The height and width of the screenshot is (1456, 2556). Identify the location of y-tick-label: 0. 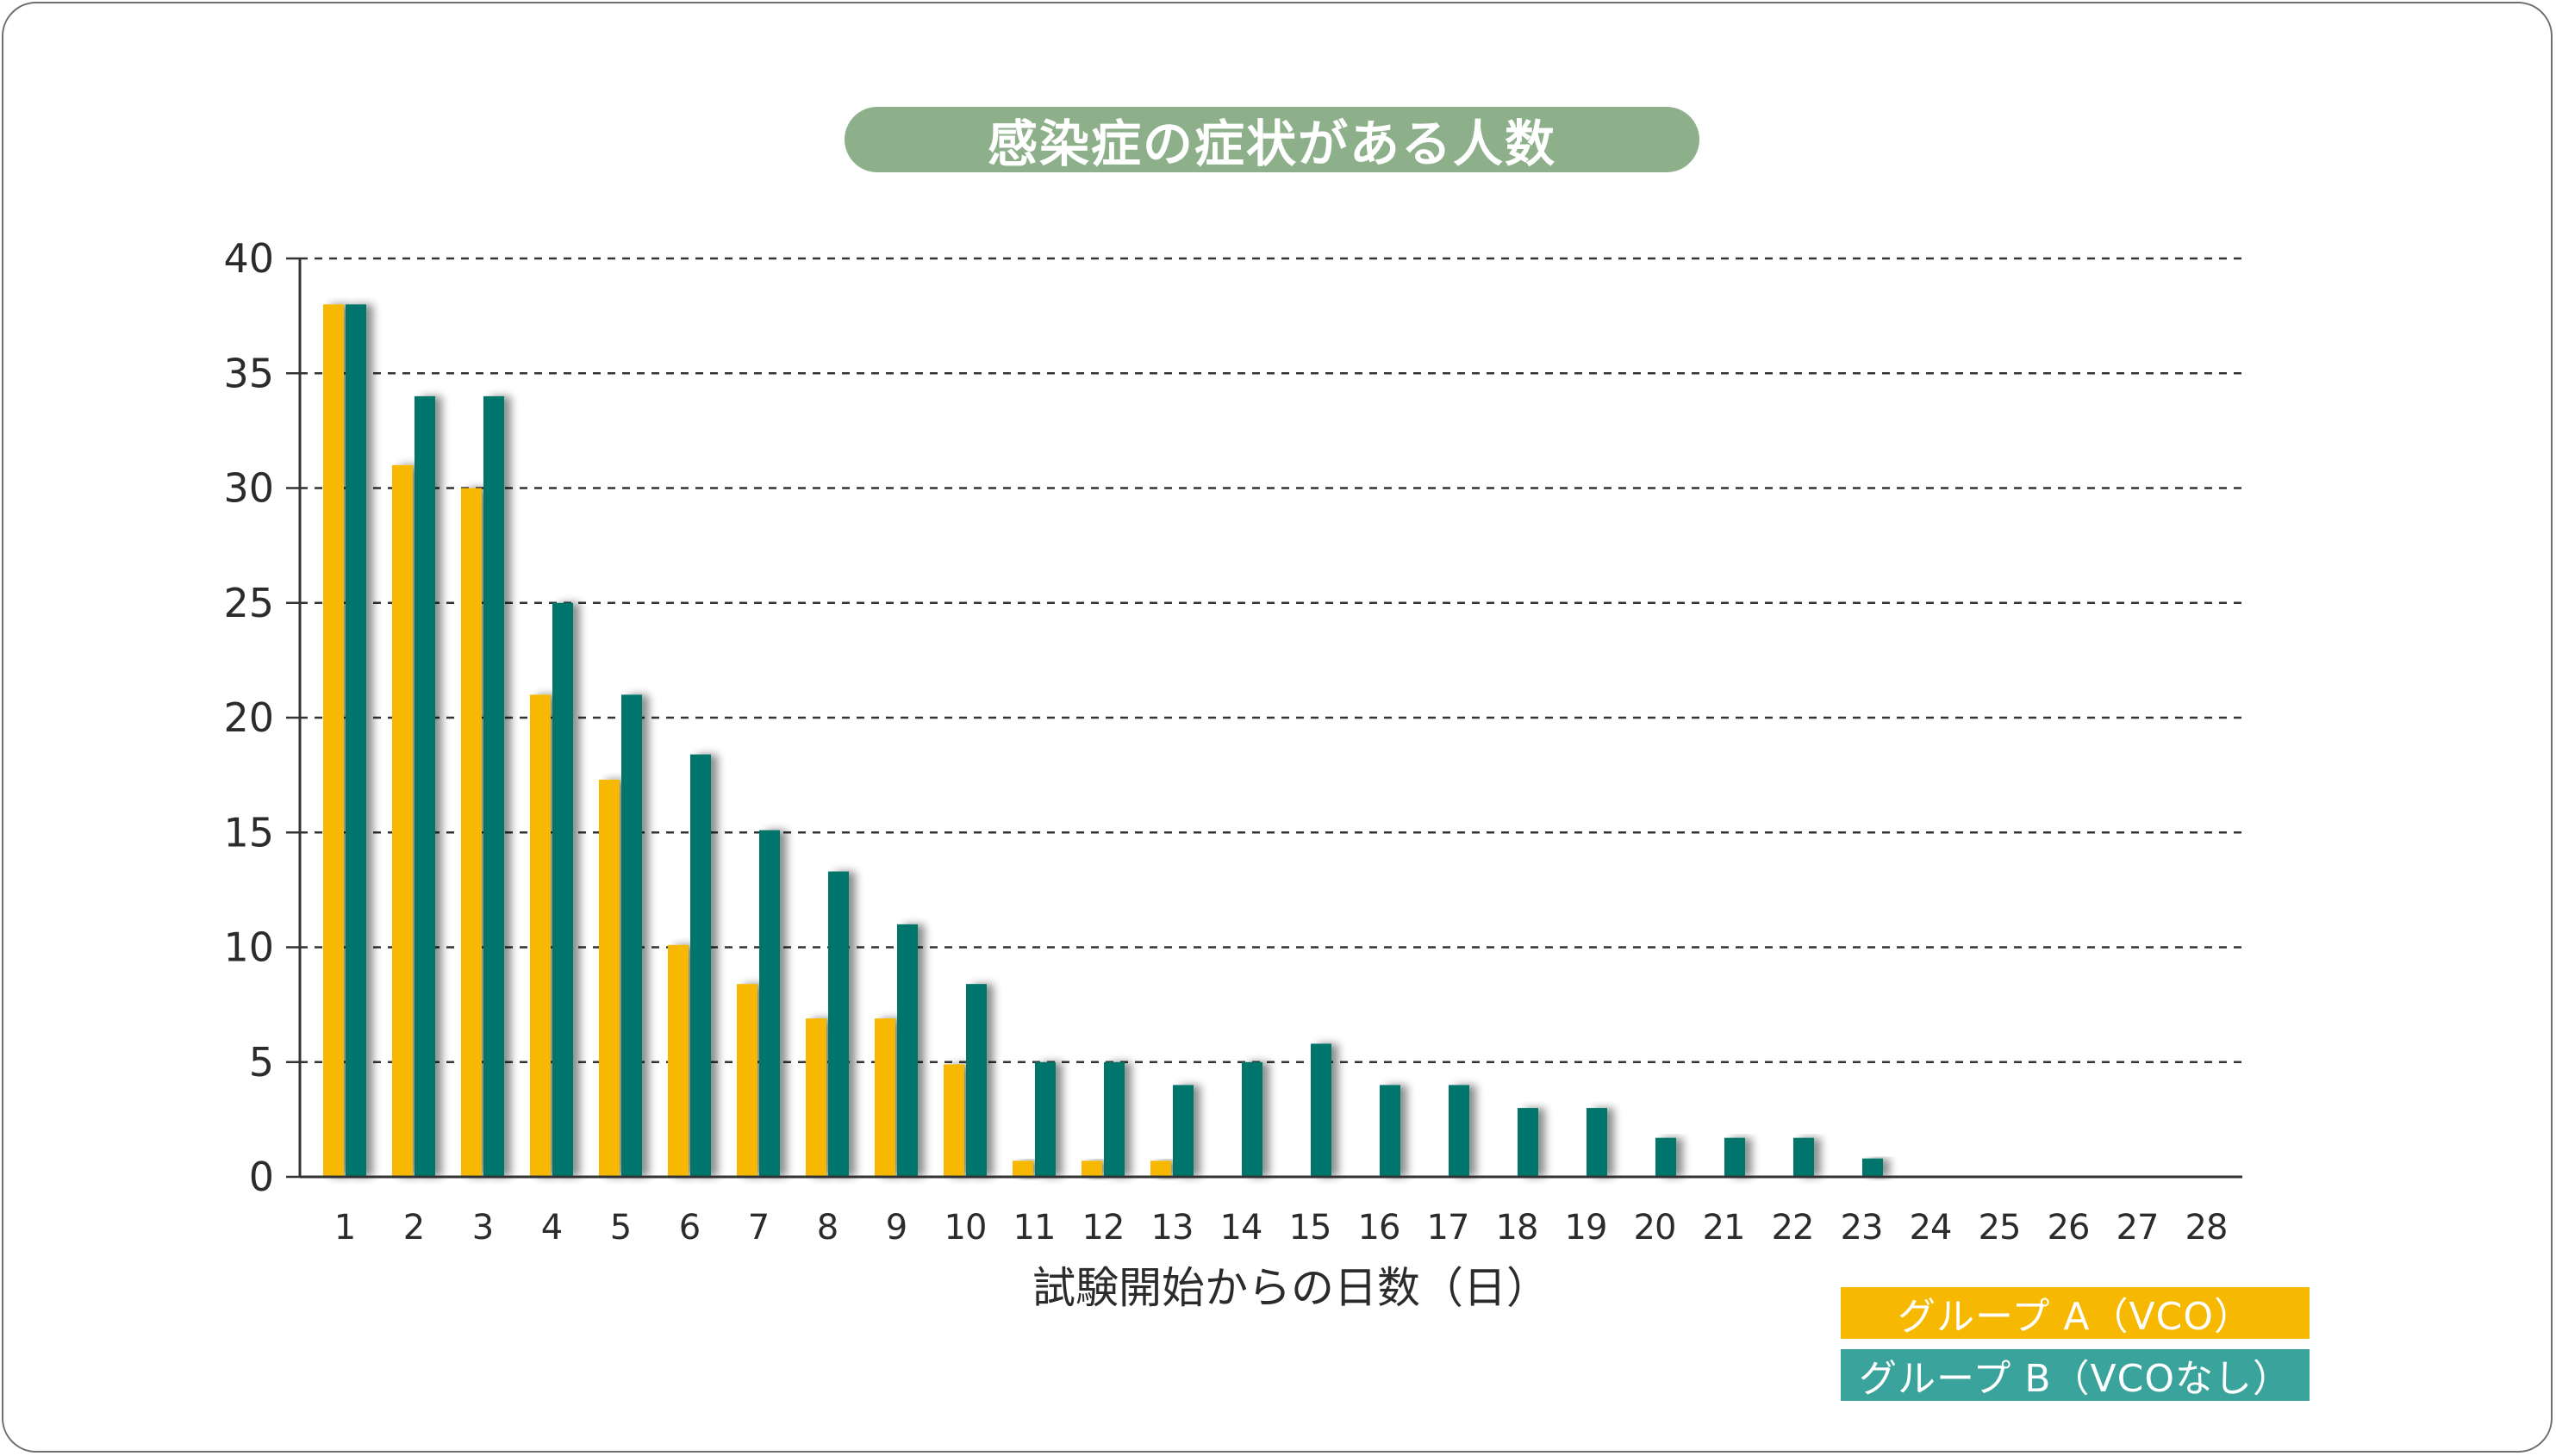
(261, 1177).